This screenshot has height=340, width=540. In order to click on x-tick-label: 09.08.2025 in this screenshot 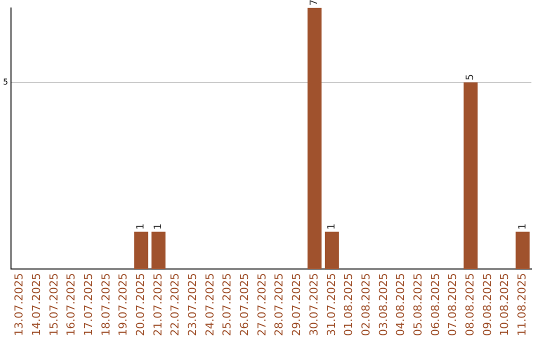, I will do `click(487, 304)`.